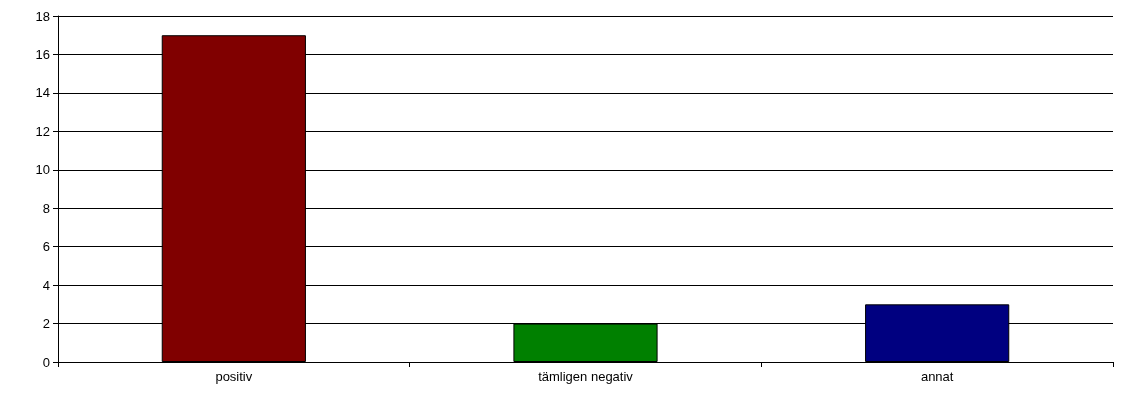 The height and width of the screenshot is (412, 1141). I want to click on y-tick-label: 12, so click(42, 131).